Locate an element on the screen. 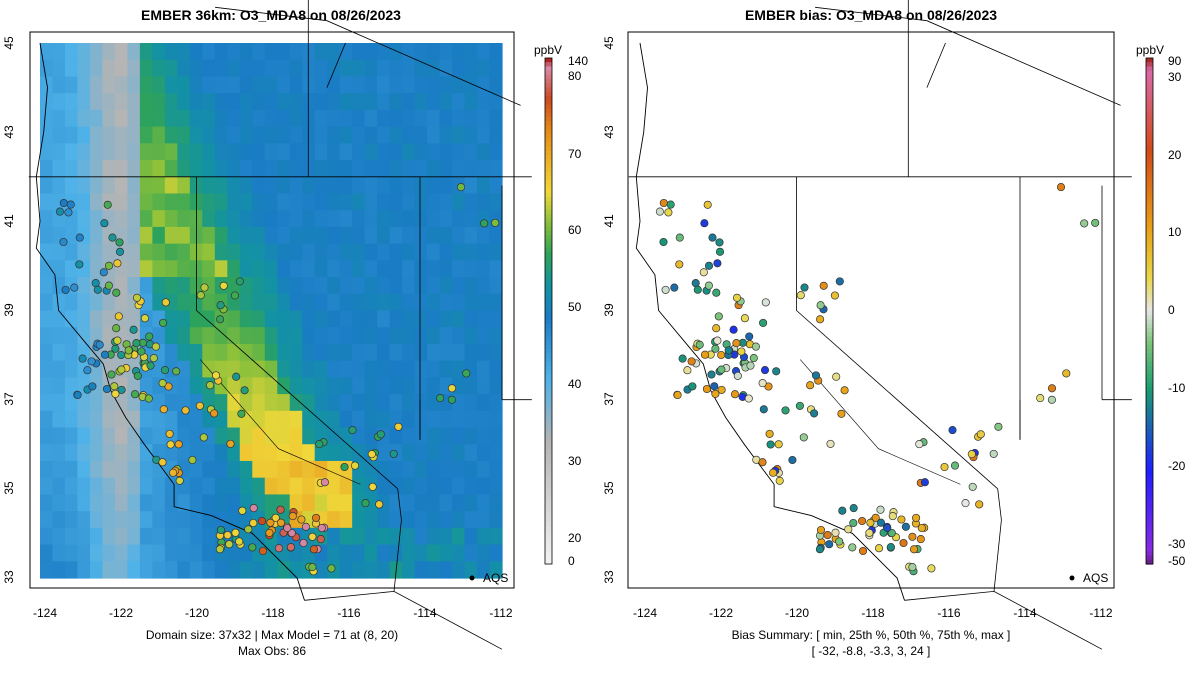  x-tick: -114 is located at coordinates (424, 613).